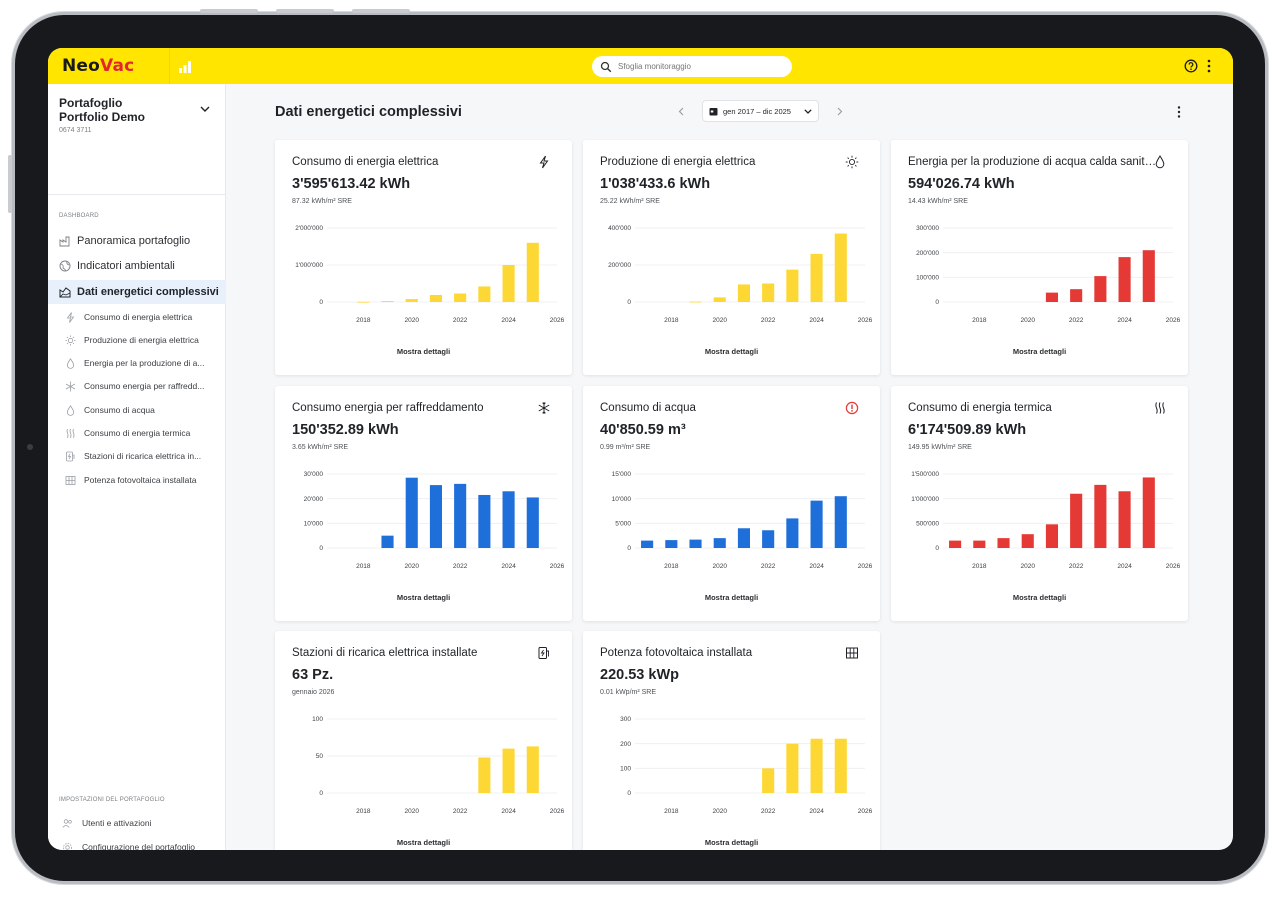 This screenshot has width=1280, height=897. Describe the element at coordinates (840, 111) in the screenshot. I see `next-period-button` at that location.